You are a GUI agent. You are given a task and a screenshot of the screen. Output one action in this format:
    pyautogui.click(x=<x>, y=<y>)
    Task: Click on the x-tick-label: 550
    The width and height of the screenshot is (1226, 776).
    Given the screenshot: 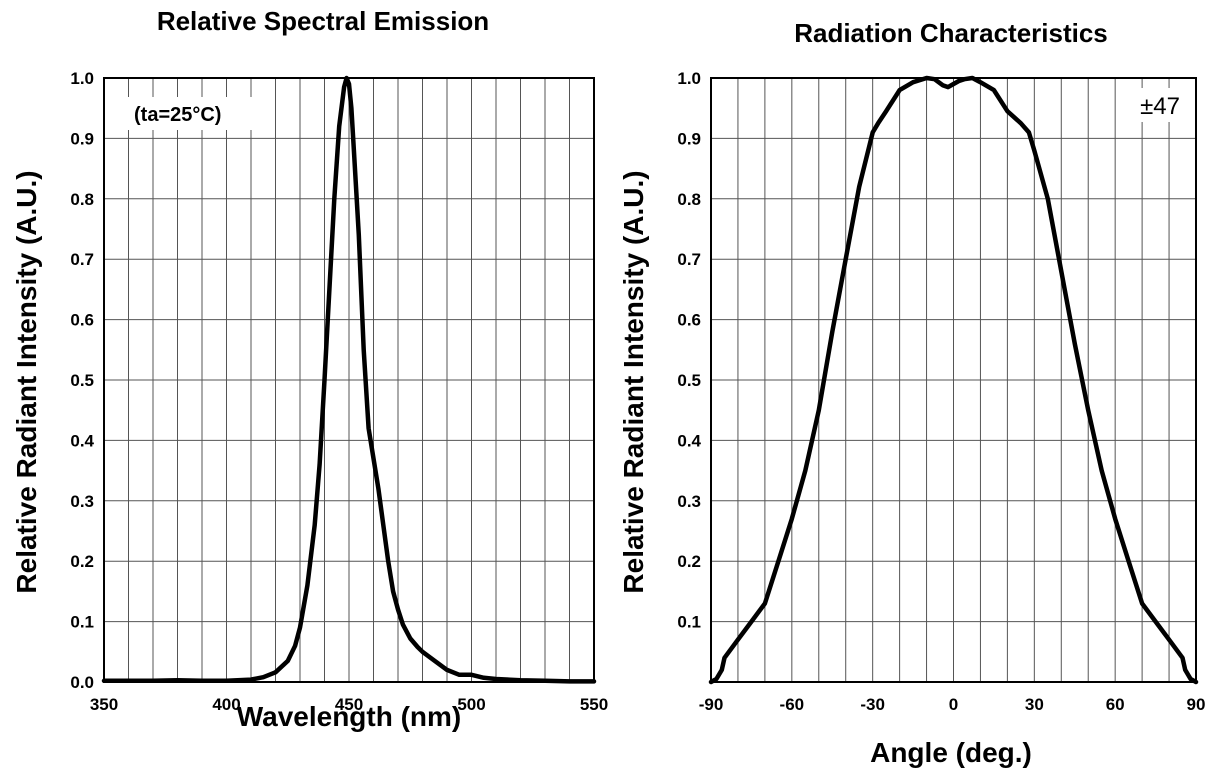 What is the action you would take?
    pyautogui.click(x=594, y=704)
    